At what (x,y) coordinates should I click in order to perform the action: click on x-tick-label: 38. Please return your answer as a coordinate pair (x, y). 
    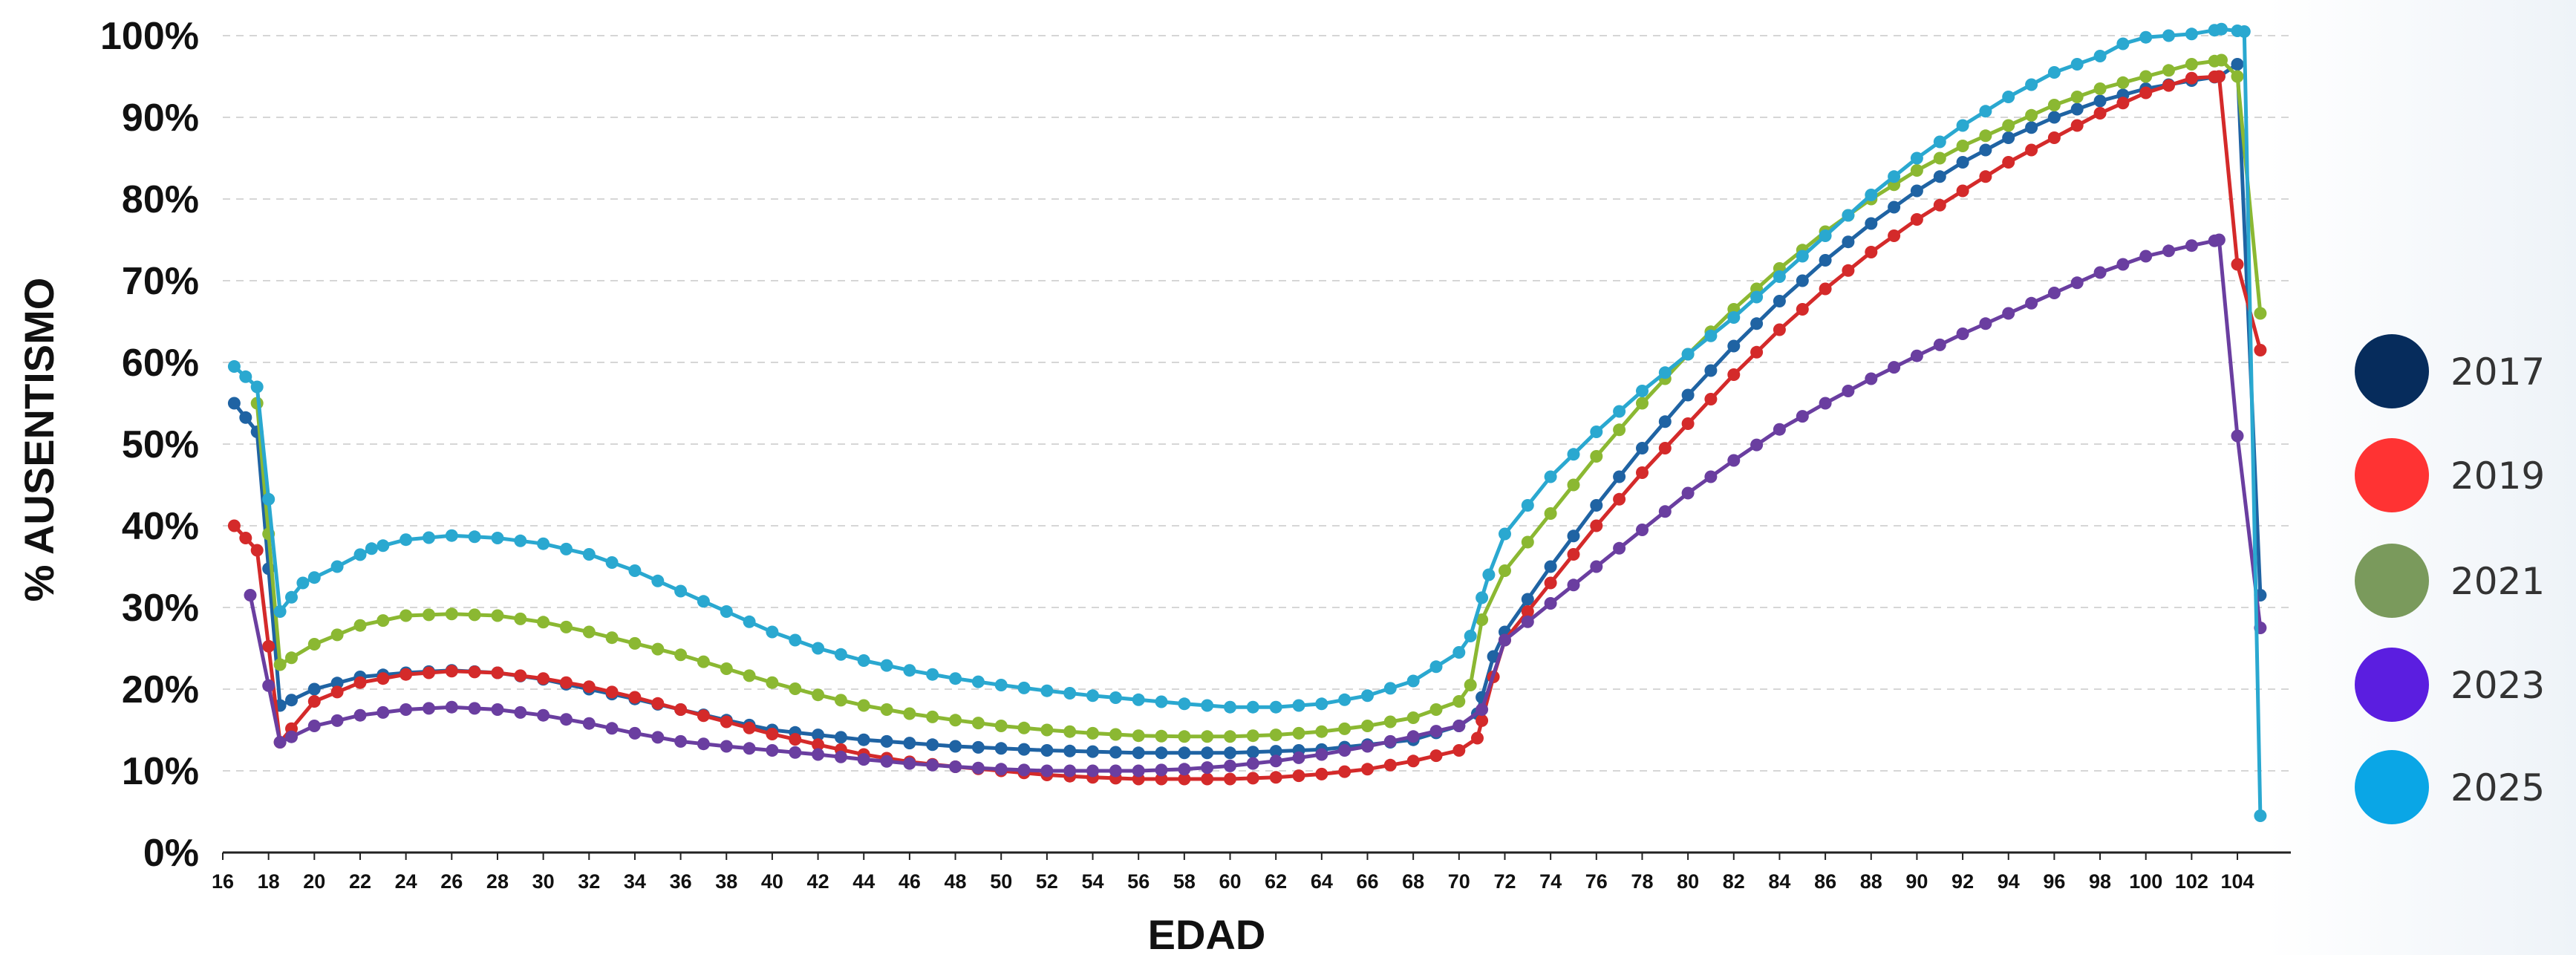
    Looking at the image, I should click on (726, 881).